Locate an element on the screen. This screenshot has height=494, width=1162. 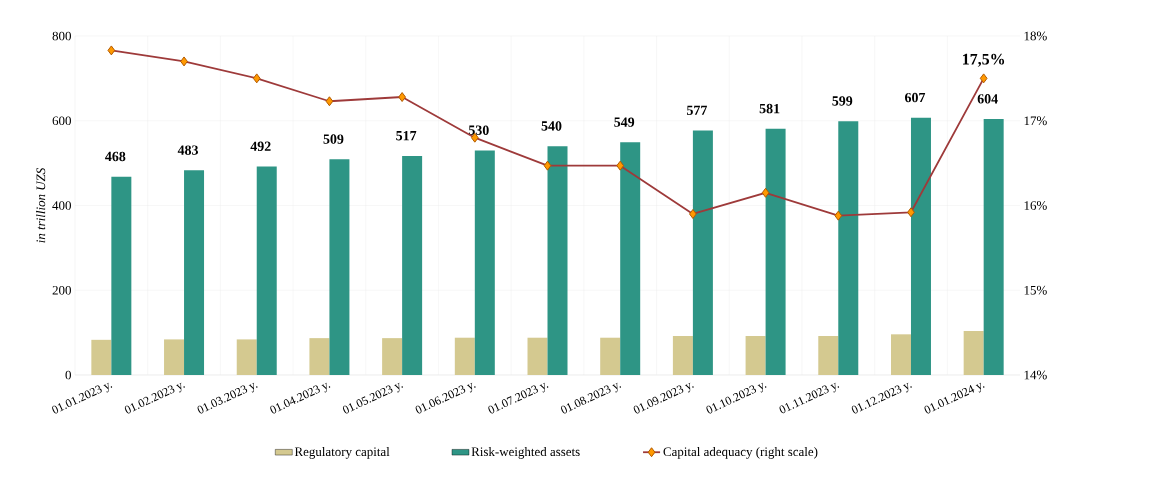
data-label: 17,5% is located at coordinates (984, 60).